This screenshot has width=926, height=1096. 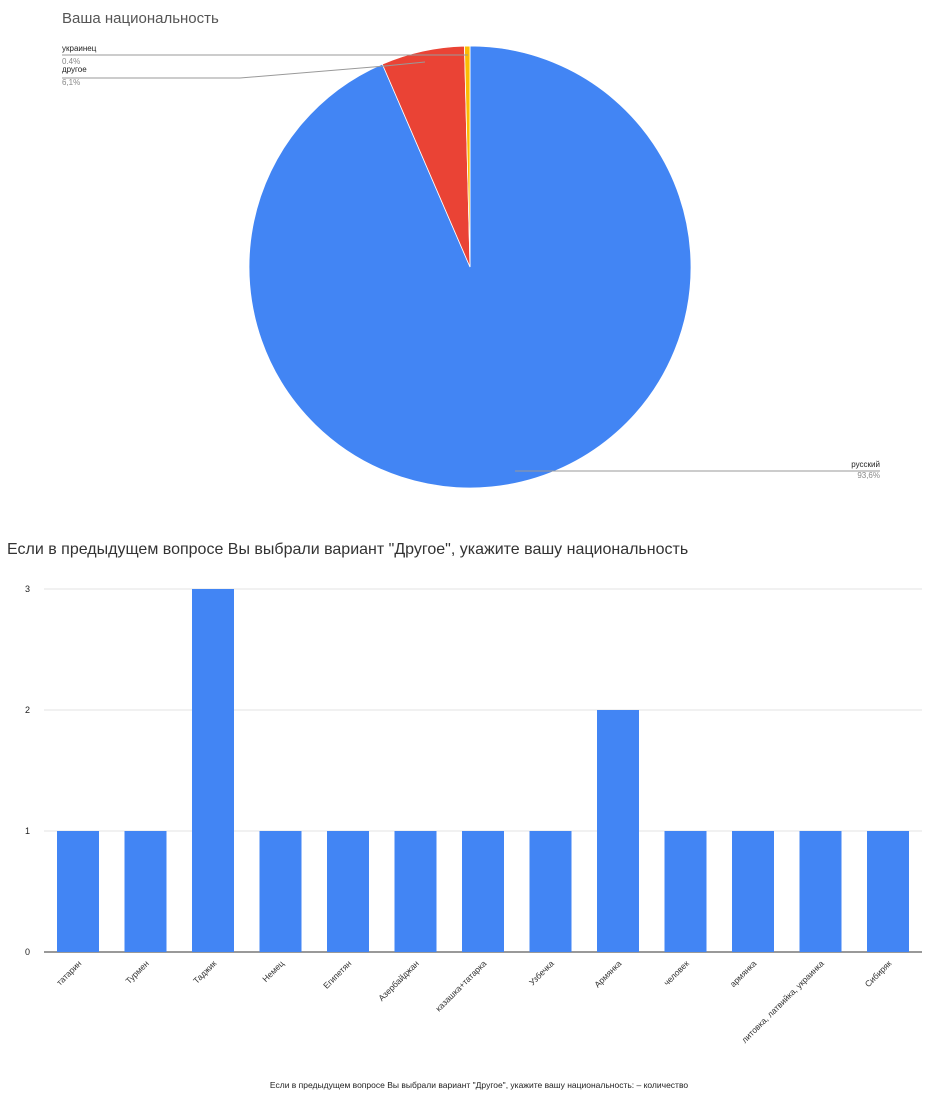 What do you see at coordinates (71, 61) in the screenshot?
I see `pie-label-percent: 0.4%` at bounding box center [71, 61].